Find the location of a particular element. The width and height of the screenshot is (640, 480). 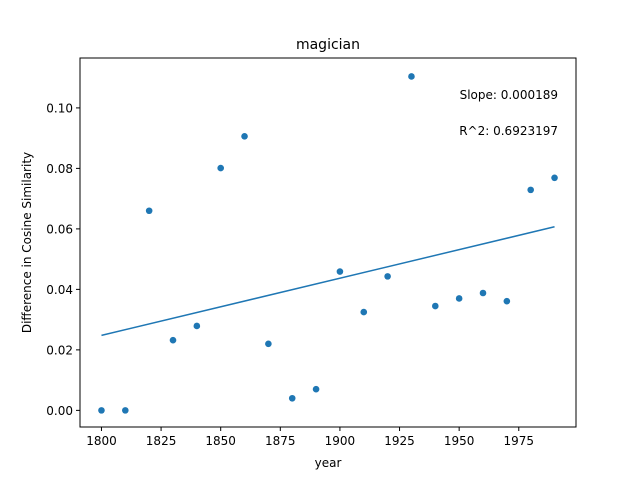

x-tick-label: 1875 is located at coordinates (280, 441).